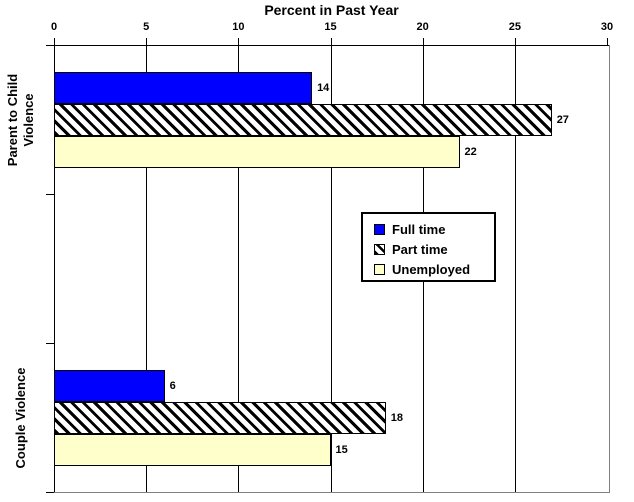  Describe the element at coordinates (109, 385) in the screenshot. I see `bar-full-time-couple-violence` at that location.